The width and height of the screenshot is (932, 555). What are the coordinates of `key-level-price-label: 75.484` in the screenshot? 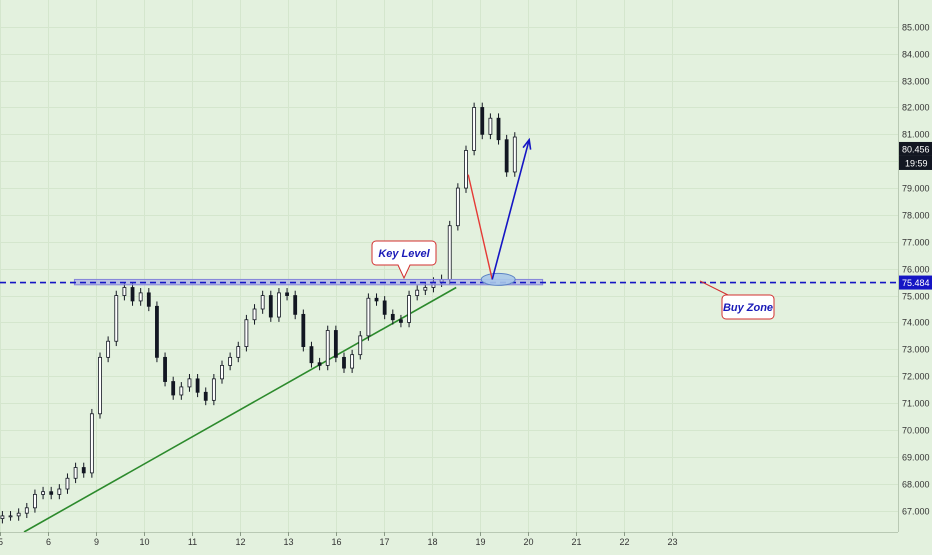 It's located at (916, 283).